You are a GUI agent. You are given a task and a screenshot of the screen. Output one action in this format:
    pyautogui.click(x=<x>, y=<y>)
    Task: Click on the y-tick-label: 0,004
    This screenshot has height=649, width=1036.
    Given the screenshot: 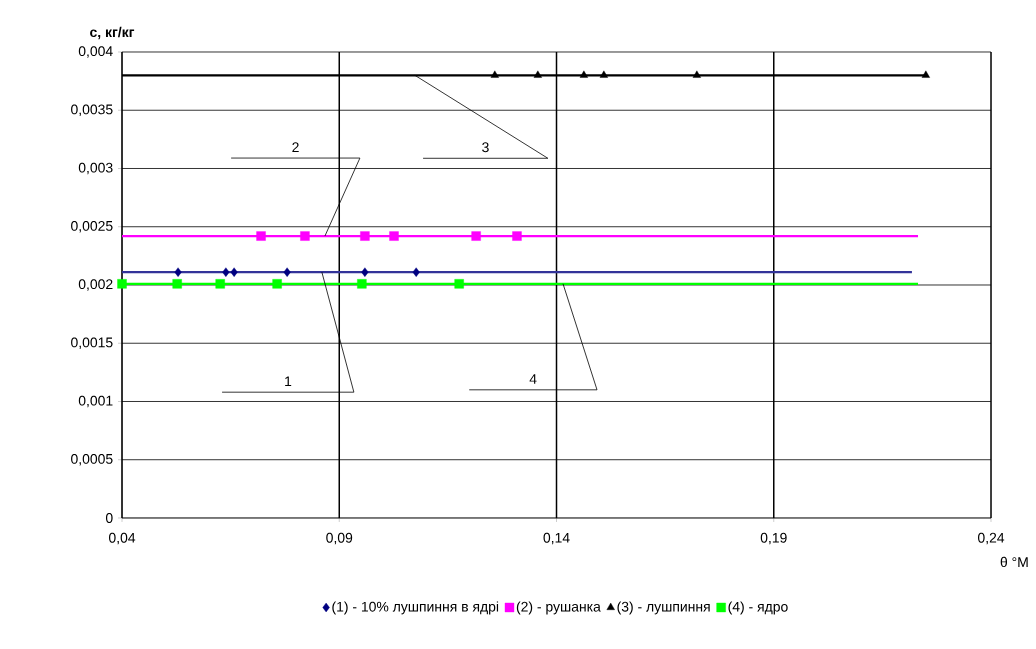 What is the action you would take?
    pyautogui.click(x=95, y=52)
    